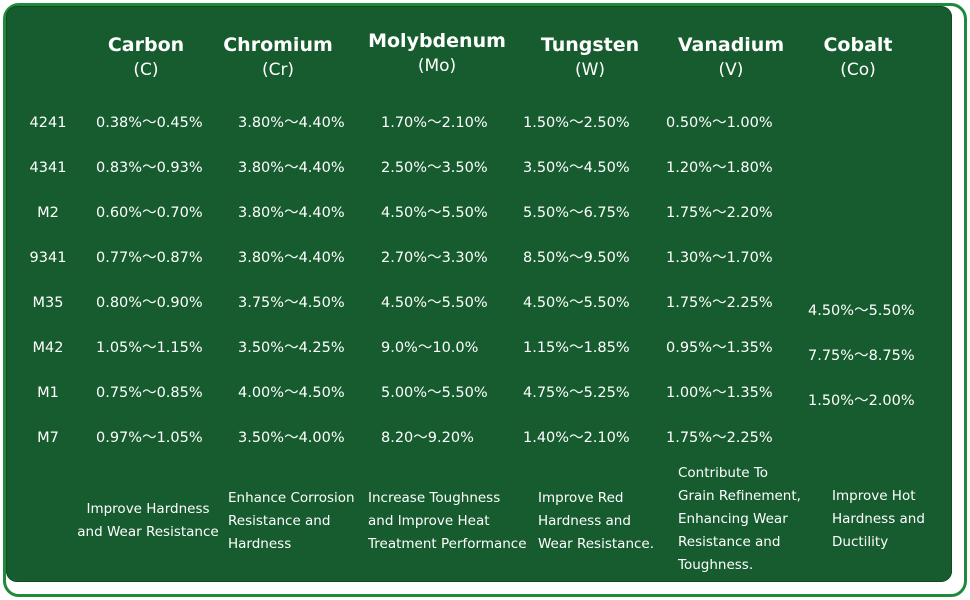 The image size is (970, 600). I want to click on composition-cell: 1.40%～2.10%, so click(576, 438).